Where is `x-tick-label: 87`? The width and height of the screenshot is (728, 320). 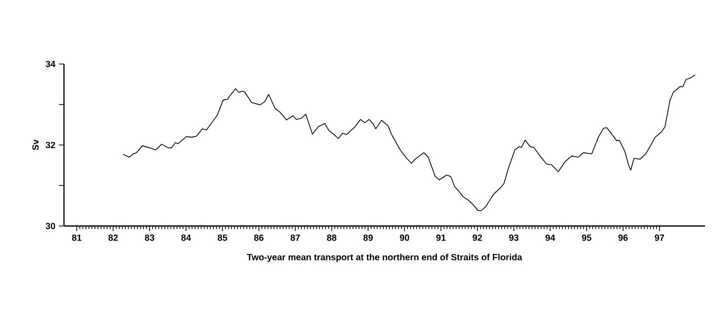
x-tick-label: 87 is located at coordinates (295, 237).